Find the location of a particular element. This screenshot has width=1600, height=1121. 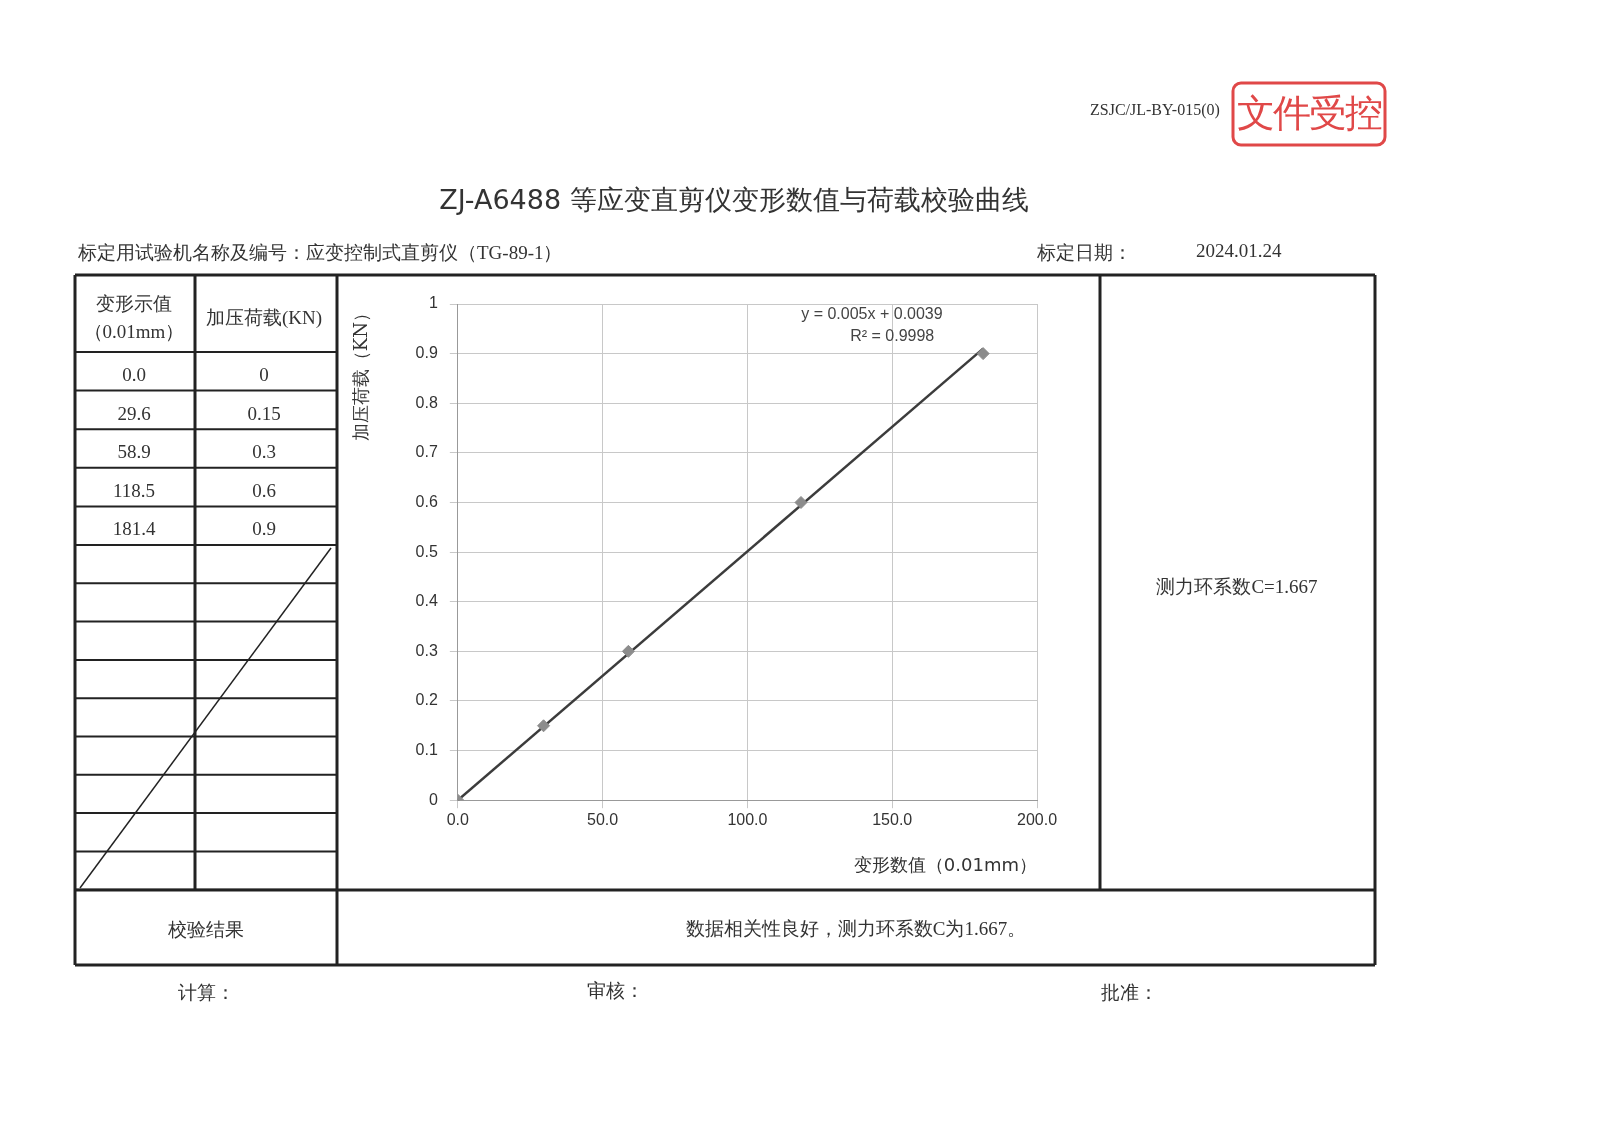

y-tick-label: 0.6 is located at coordinates (426, 501).